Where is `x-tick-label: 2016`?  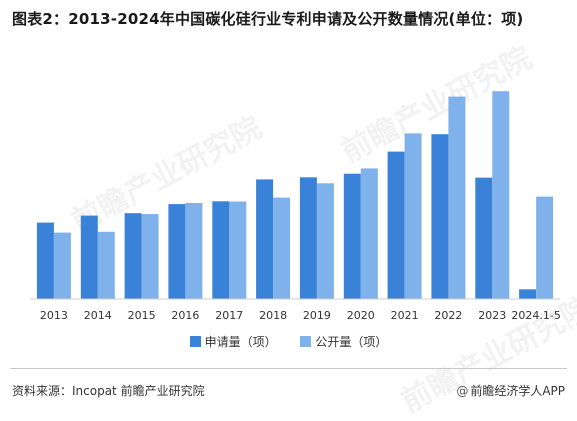 x-tick-label: 2016 is located at coordinates (185, 315).